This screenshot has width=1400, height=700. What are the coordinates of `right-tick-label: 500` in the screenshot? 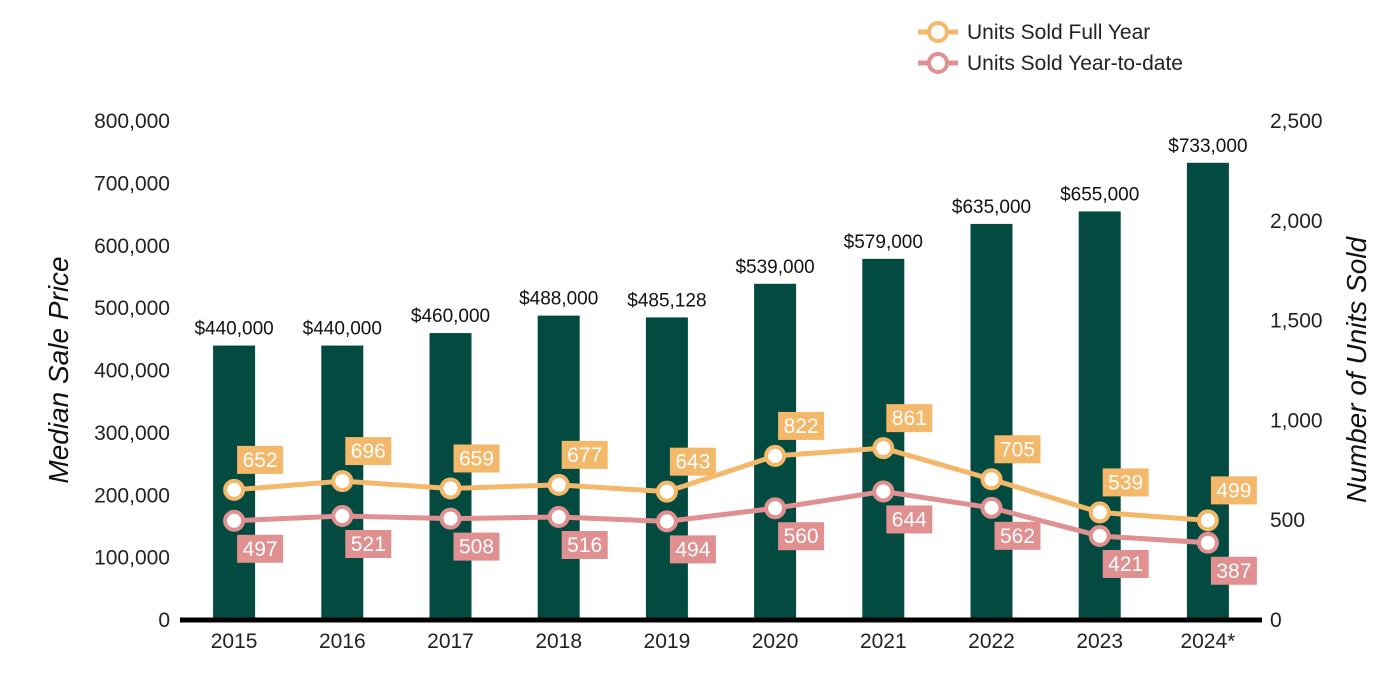 It's located at (1287, 520).